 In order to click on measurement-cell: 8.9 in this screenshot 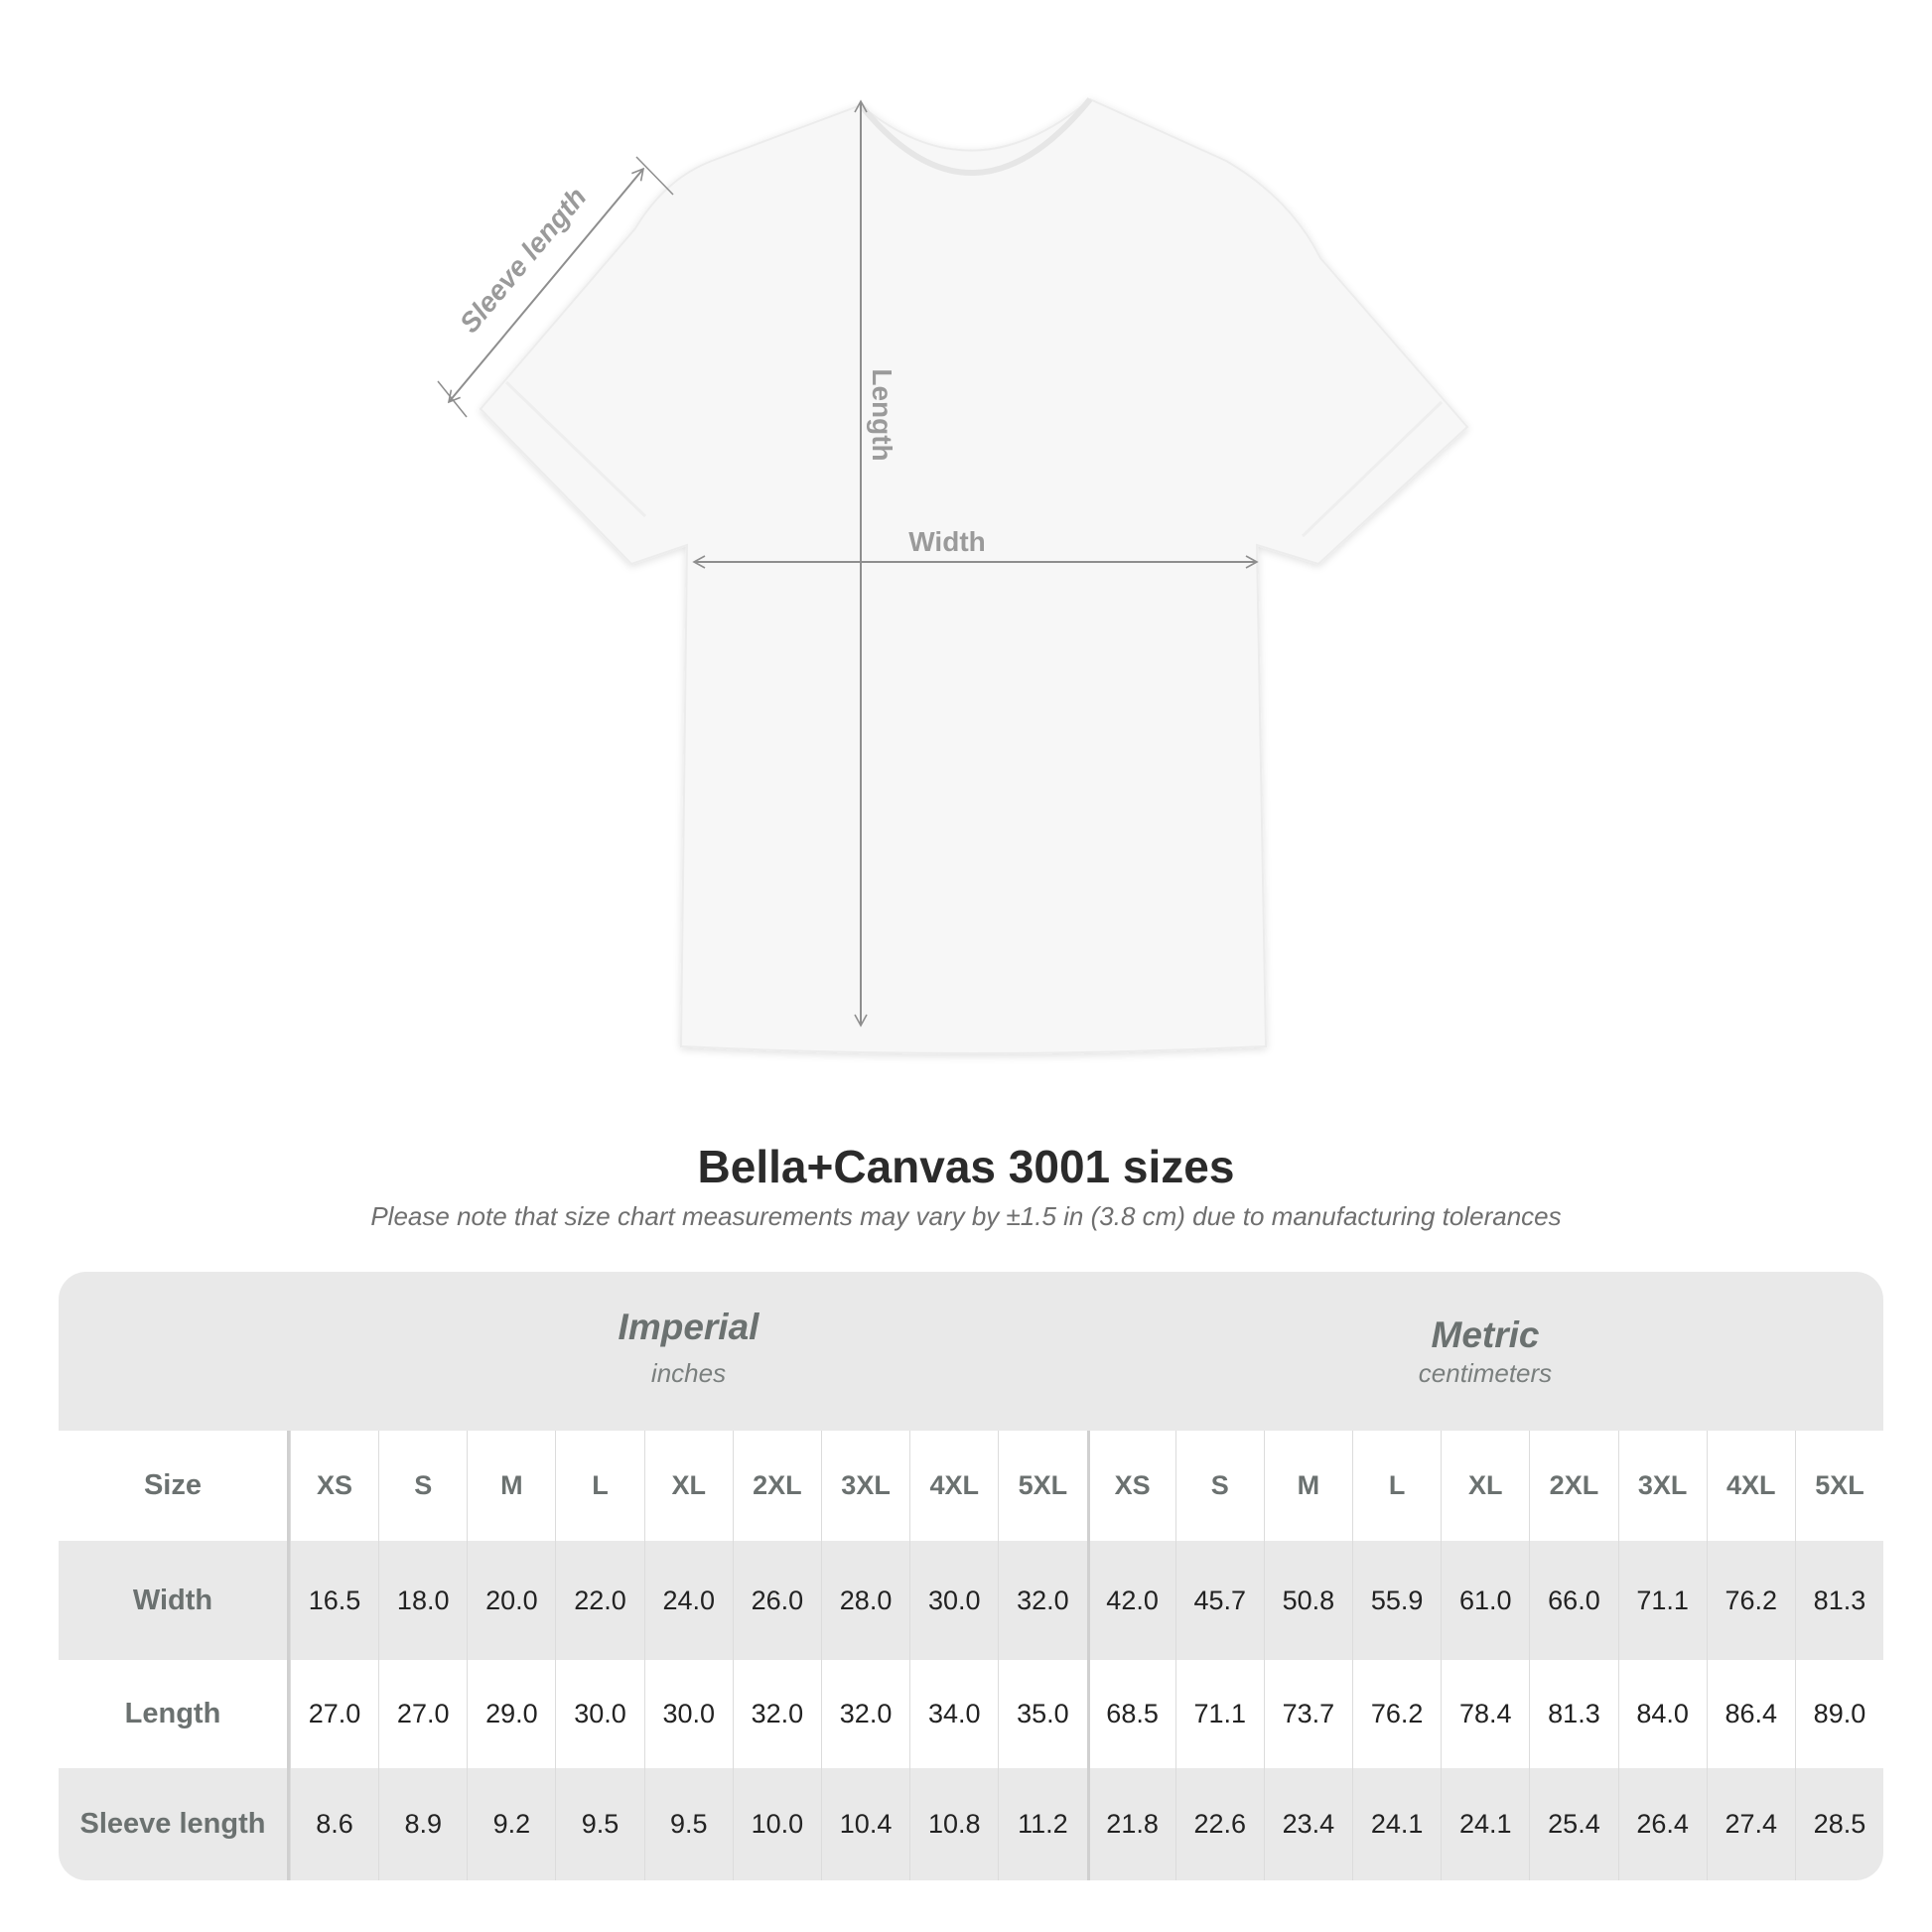, I will do `click(423, 1824)`.